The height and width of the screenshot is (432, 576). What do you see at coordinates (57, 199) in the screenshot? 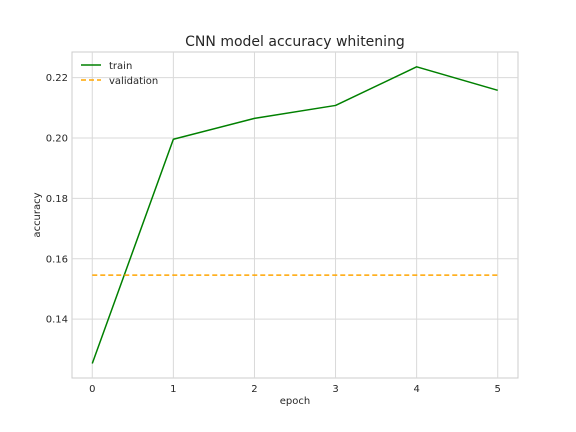
I see `y-tick-label: 0.18` at bounding box center [57, 199].